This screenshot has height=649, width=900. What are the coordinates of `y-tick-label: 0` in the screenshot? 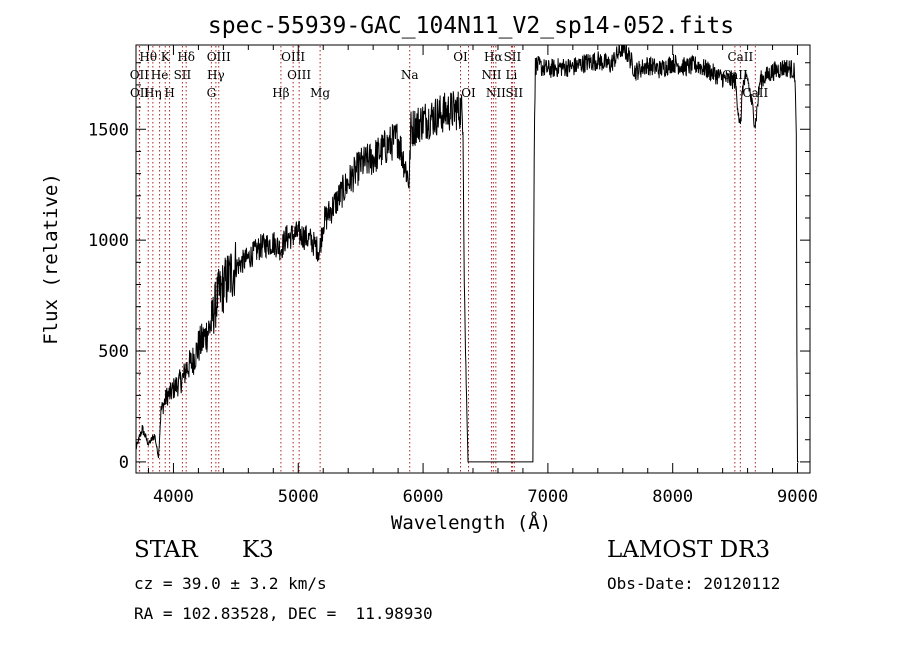 It's located at (124, 463).